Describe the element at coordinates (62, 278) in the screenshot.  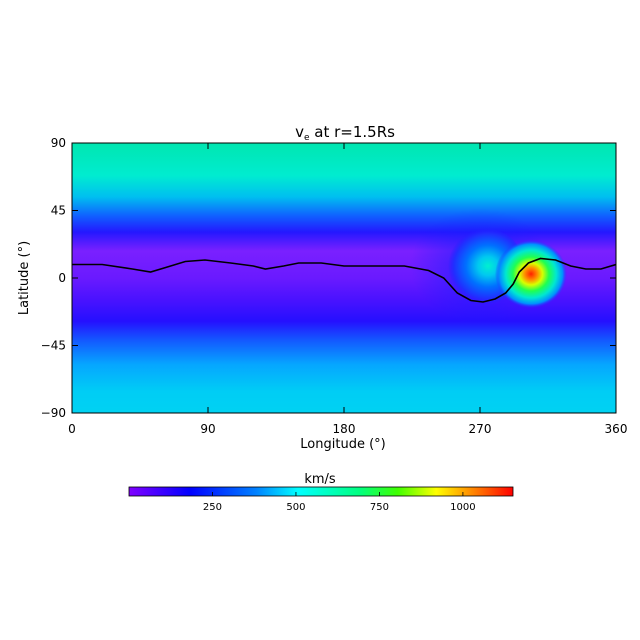
I see `y-tick-label: 0` at that location.